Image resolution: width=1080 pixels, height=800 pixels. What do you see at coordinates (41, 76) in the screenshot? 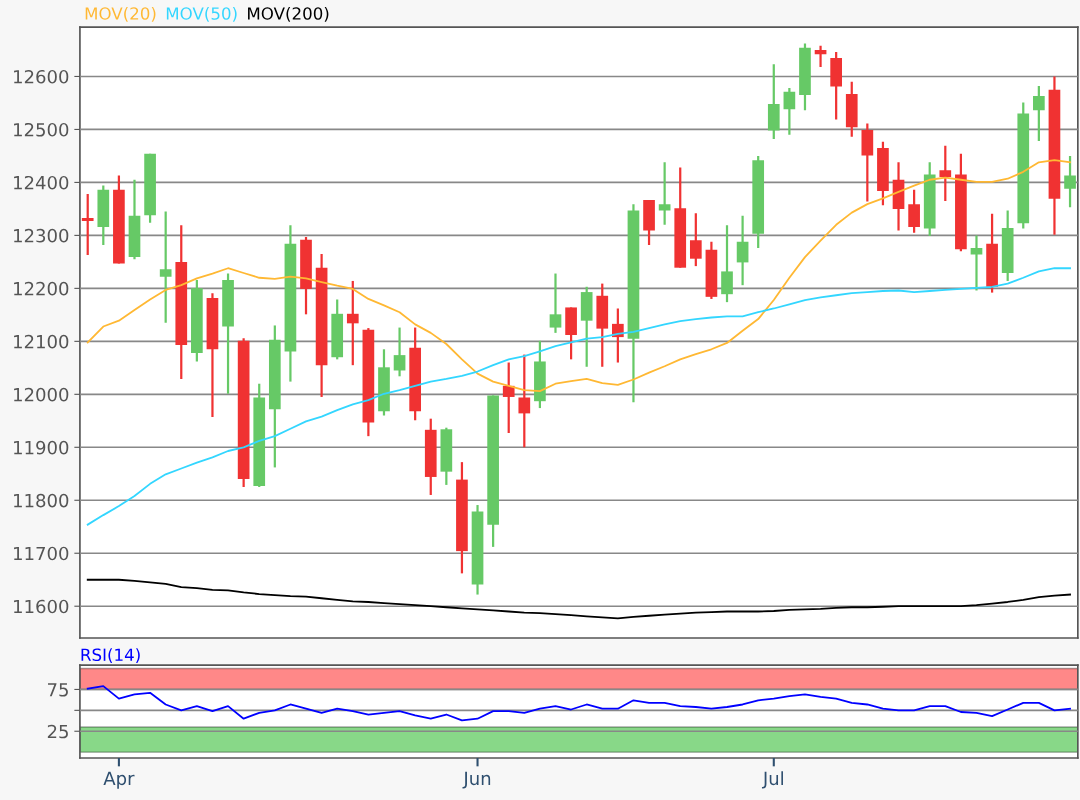
I see `y-tick-label: 12600` at bounding box center [41, 76].